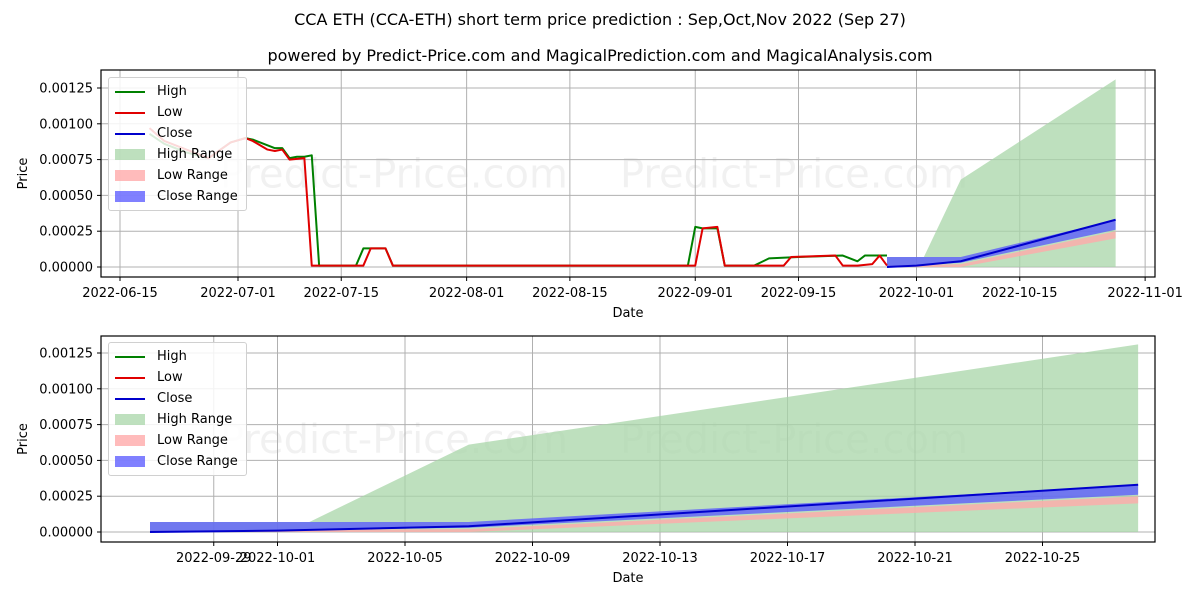 Image resolution: width=1200 pixels, height=600 pixels. Describe the element at coordinates (120, 293) in the screenshot. I see `x-tick-label: 2022-06-15` at that location.